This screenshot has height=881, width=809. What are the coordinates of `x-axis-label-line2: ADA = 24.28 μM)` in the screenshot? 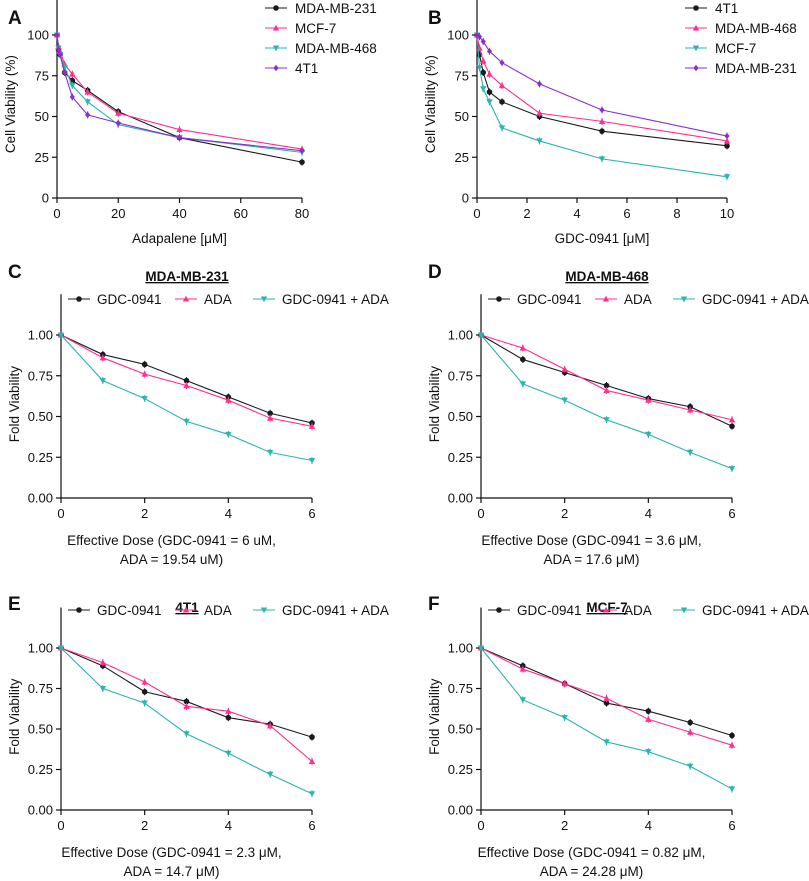 It's located at (591, 871).